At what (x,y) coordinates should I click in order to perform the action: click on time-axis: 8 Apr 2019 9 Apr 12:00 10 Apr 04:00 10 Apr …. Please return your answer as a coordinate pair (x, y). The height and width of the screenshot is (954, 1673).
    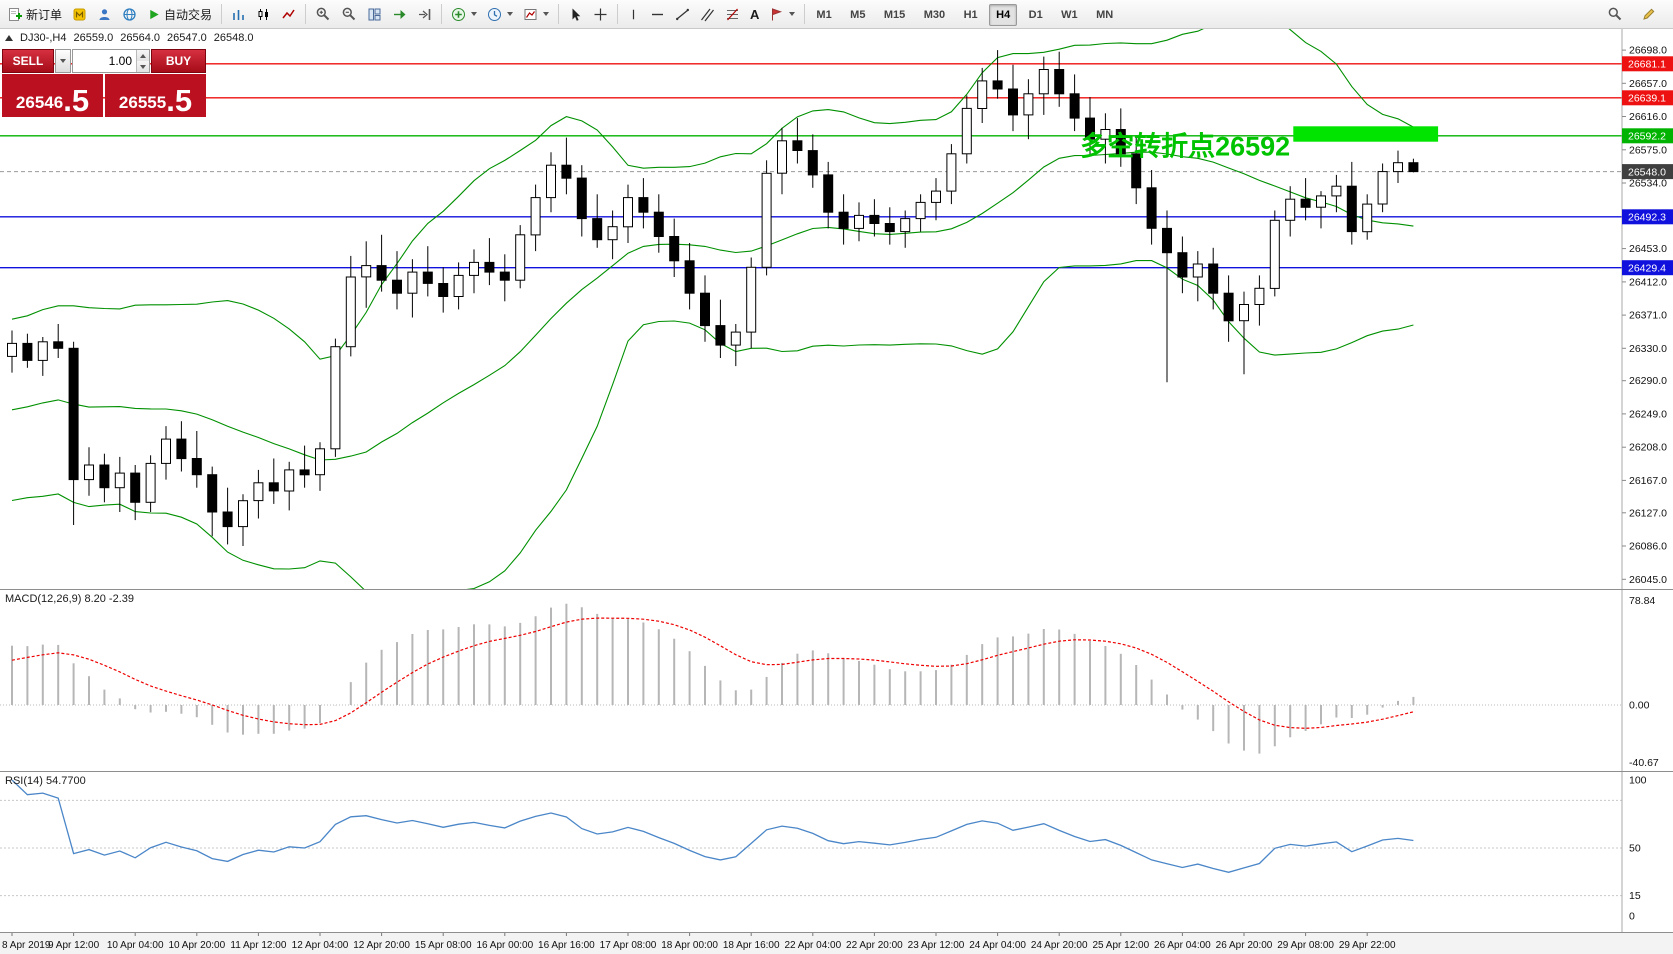
    Looking at the image, I should click on (836, 943).